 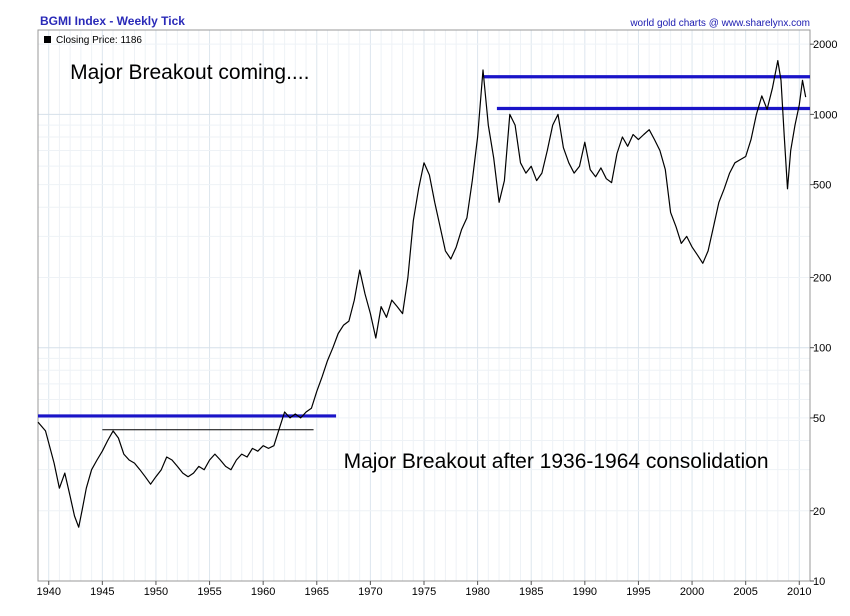 I want to click on y-axis-ticks: 10 20 50 100 200 500 1000 2000, so click(x=823, y=313).